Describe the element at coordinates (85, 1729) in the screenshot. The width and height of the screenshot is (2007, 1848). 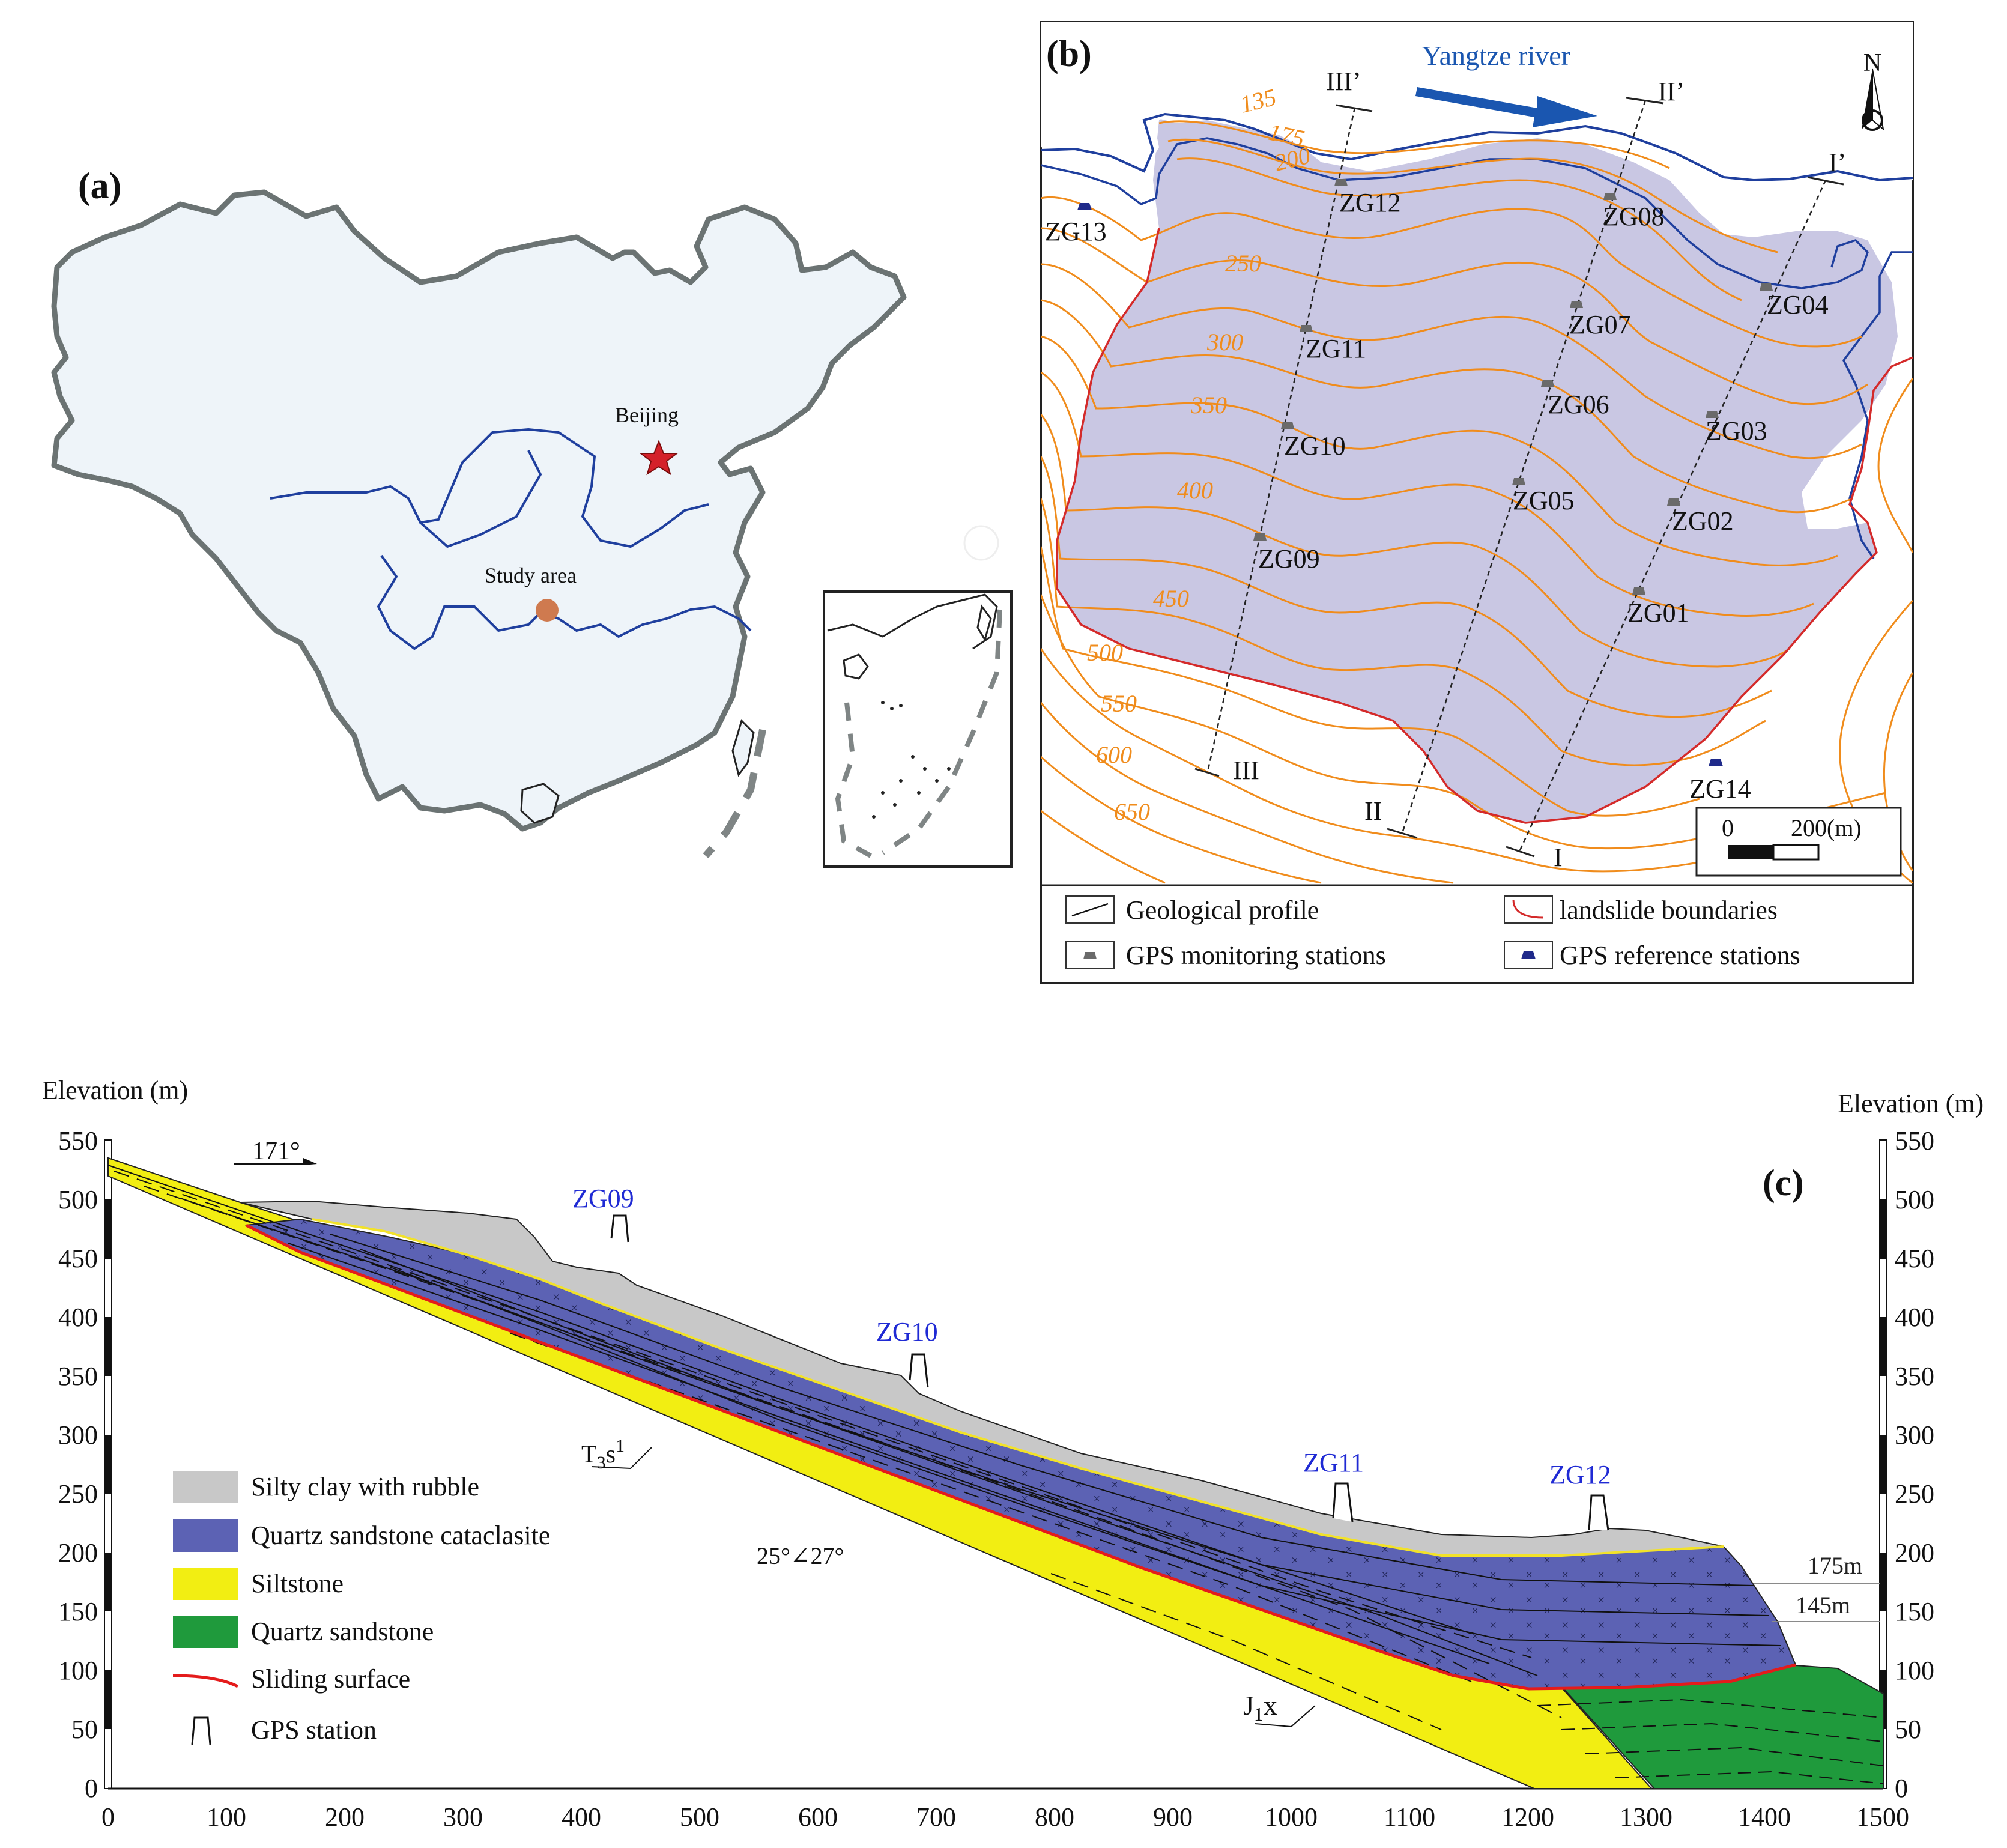
I see `y-tick-left-50: 50` at that location.